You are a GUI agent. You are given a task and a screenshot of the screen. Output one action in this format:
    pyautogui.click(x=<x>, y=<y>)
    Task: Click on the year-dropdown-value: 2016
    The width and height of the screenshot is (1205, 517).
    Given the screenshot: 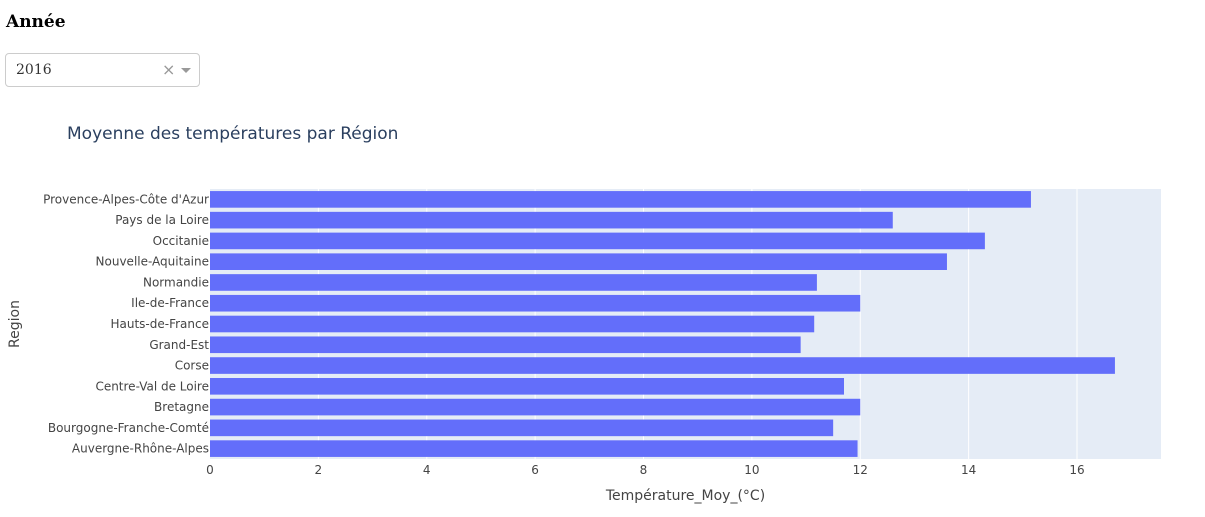 What is the action you would take?
    pyautogui.click(x=34, y=70)
    